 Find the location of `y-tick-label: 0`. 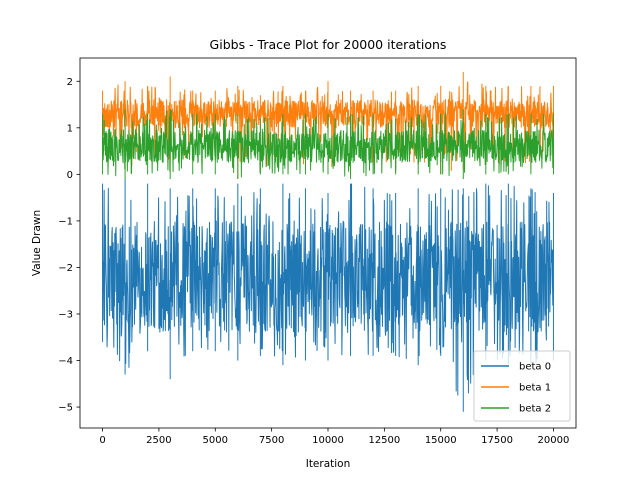

y-tick-label: 0 is located at coordinates (70, 175).